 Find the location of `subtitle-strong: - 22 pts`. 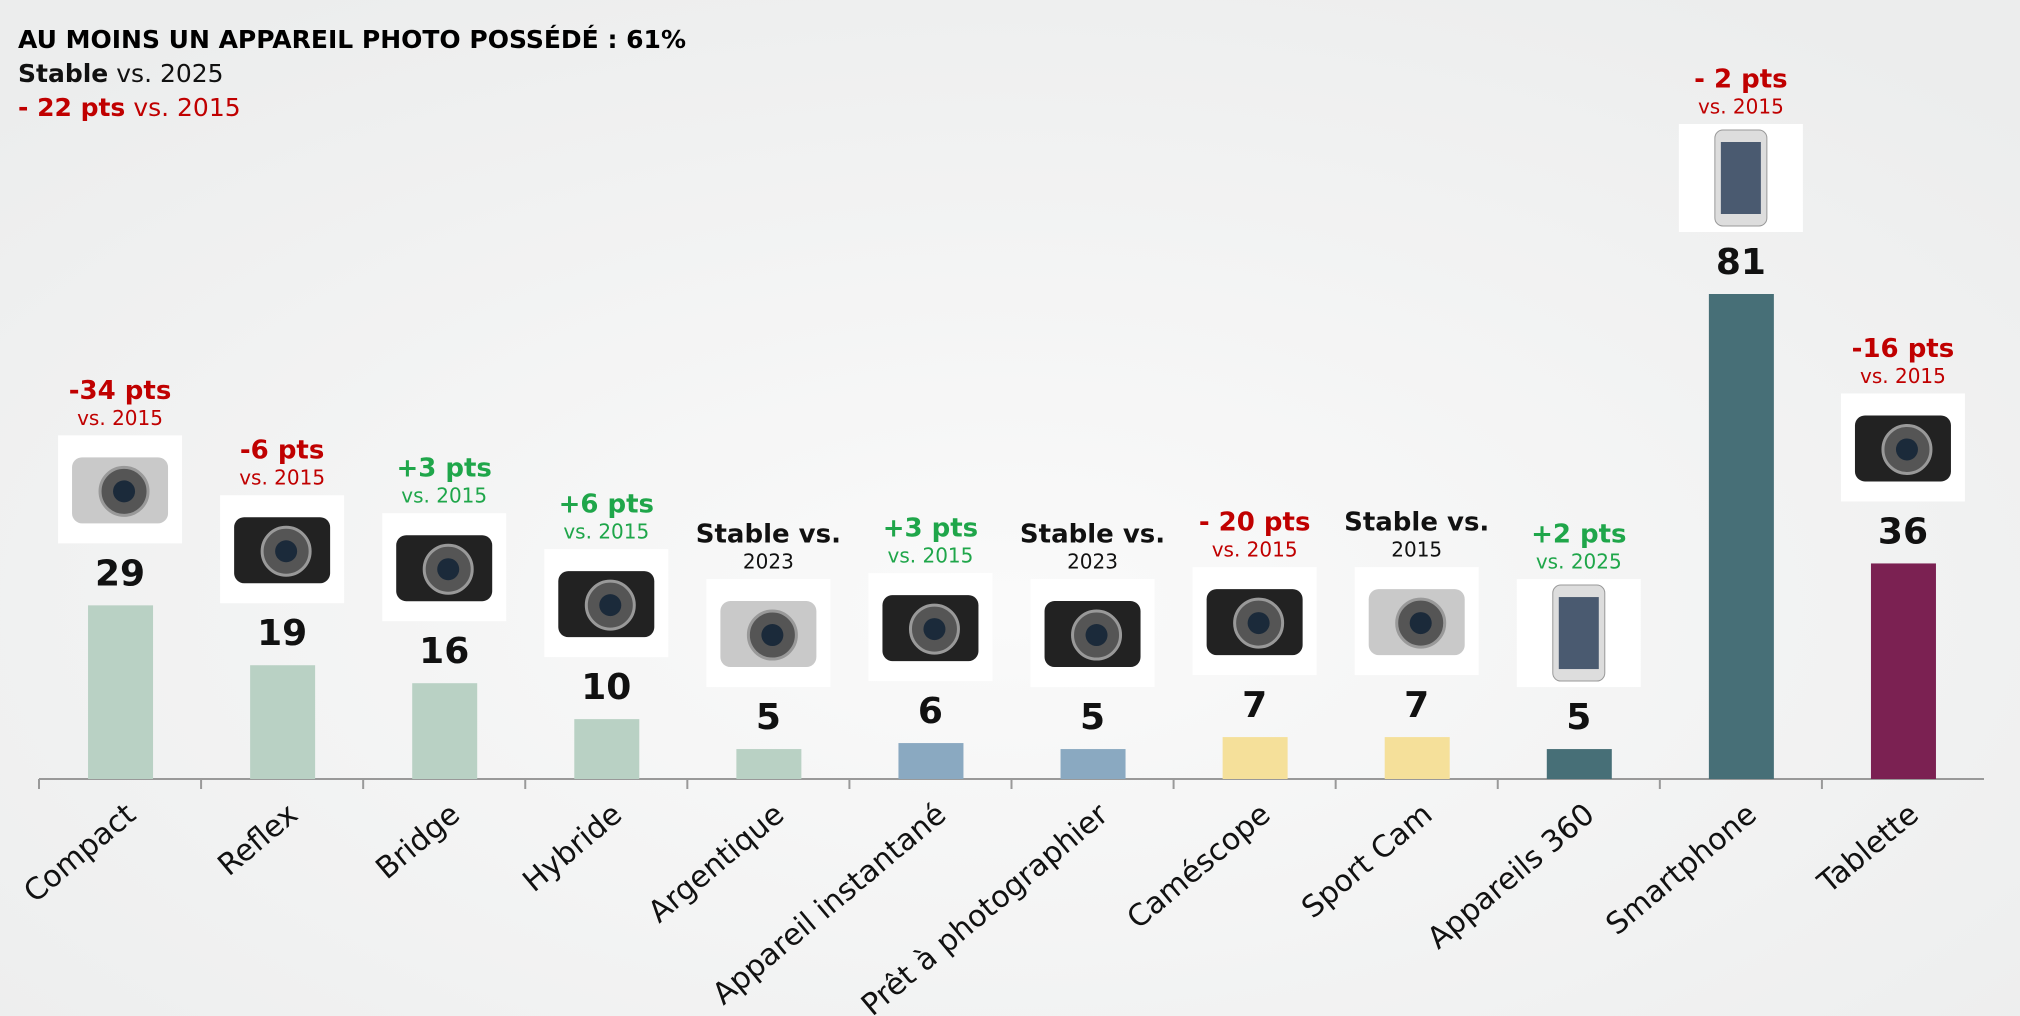

subtitle-strong: - 22 pts is located at coordinates (71, 107).